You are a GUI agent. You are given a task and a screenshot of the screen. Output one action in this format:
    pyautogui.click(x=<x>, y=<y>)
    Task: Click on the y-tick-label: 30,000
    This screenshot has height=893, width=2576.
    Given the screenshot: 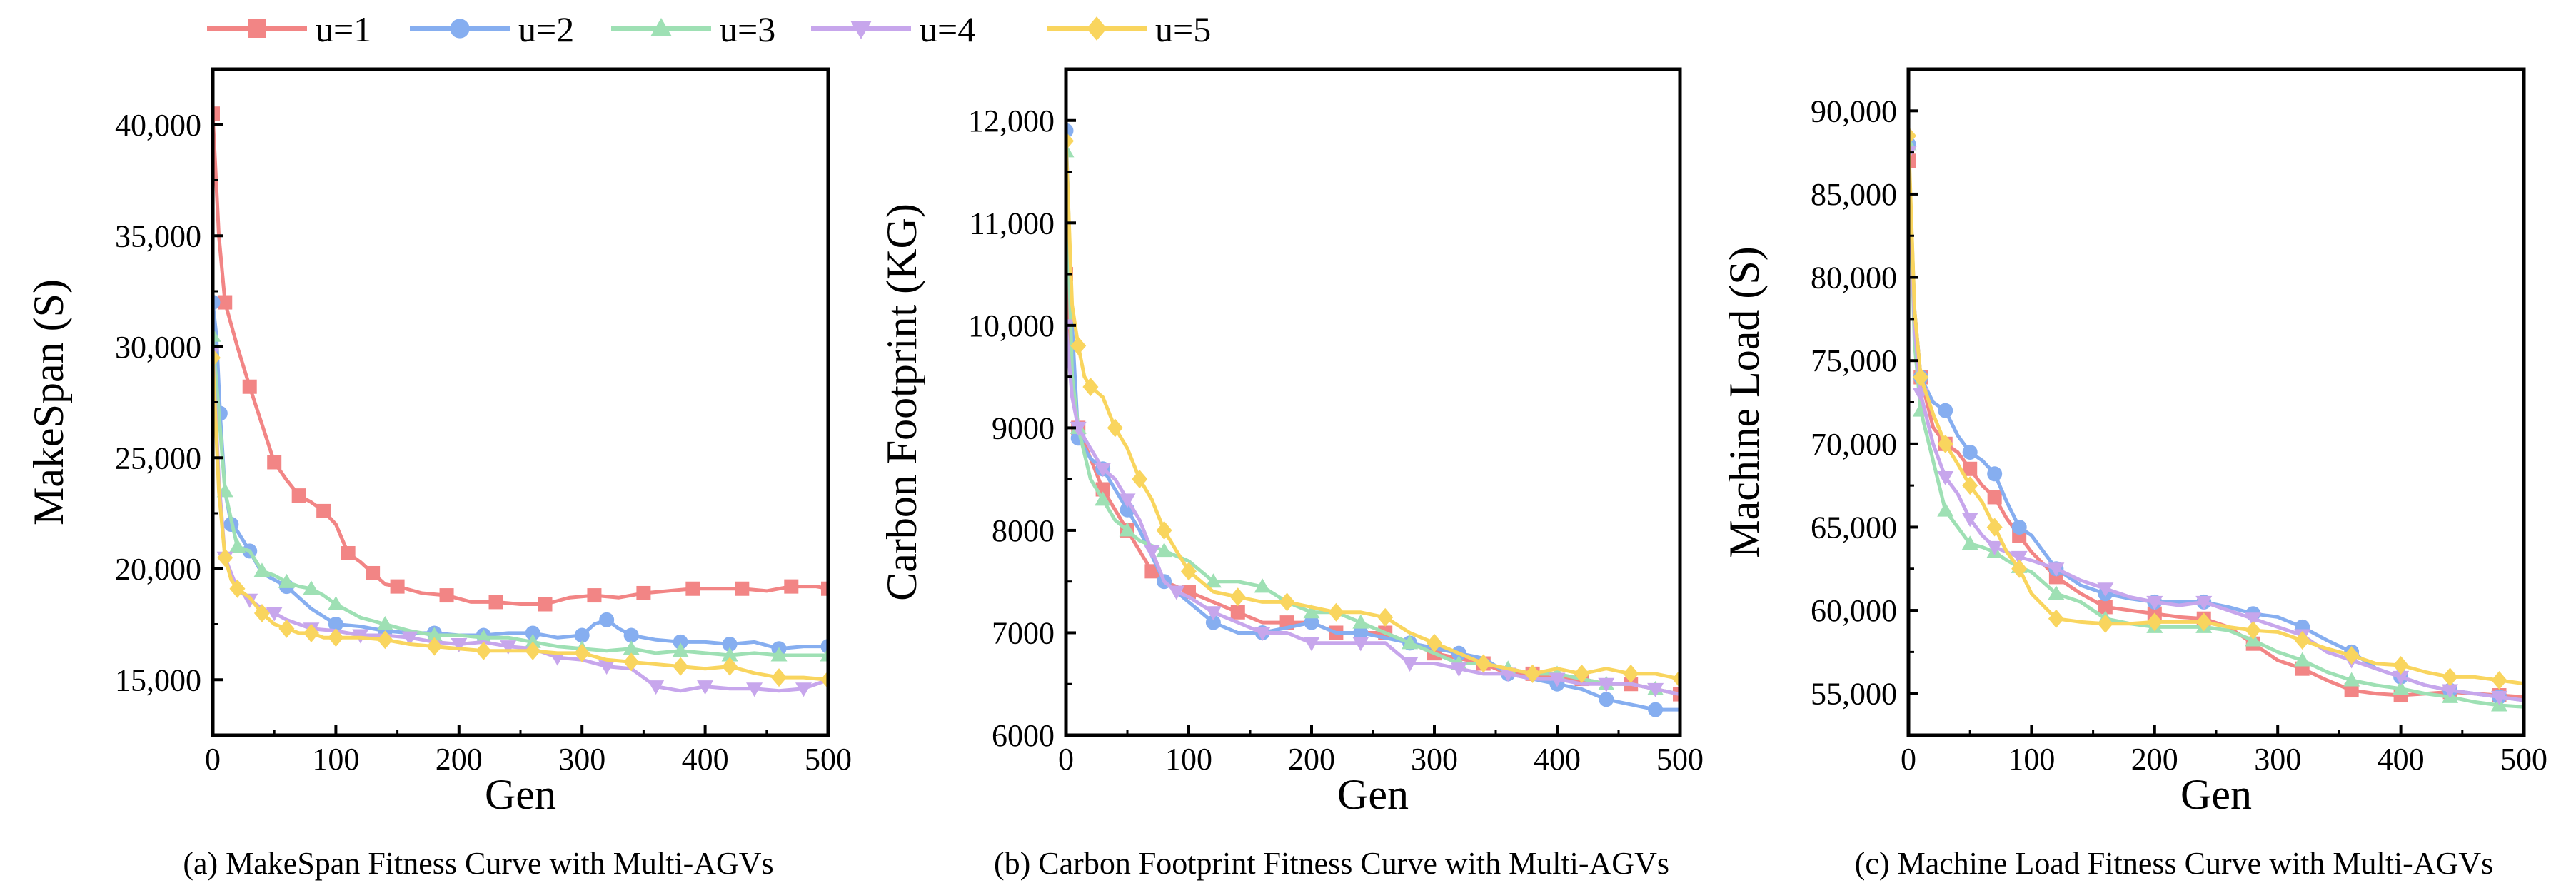 What is the action you would take?
    pyautogui.click(x=158, y=347)
    